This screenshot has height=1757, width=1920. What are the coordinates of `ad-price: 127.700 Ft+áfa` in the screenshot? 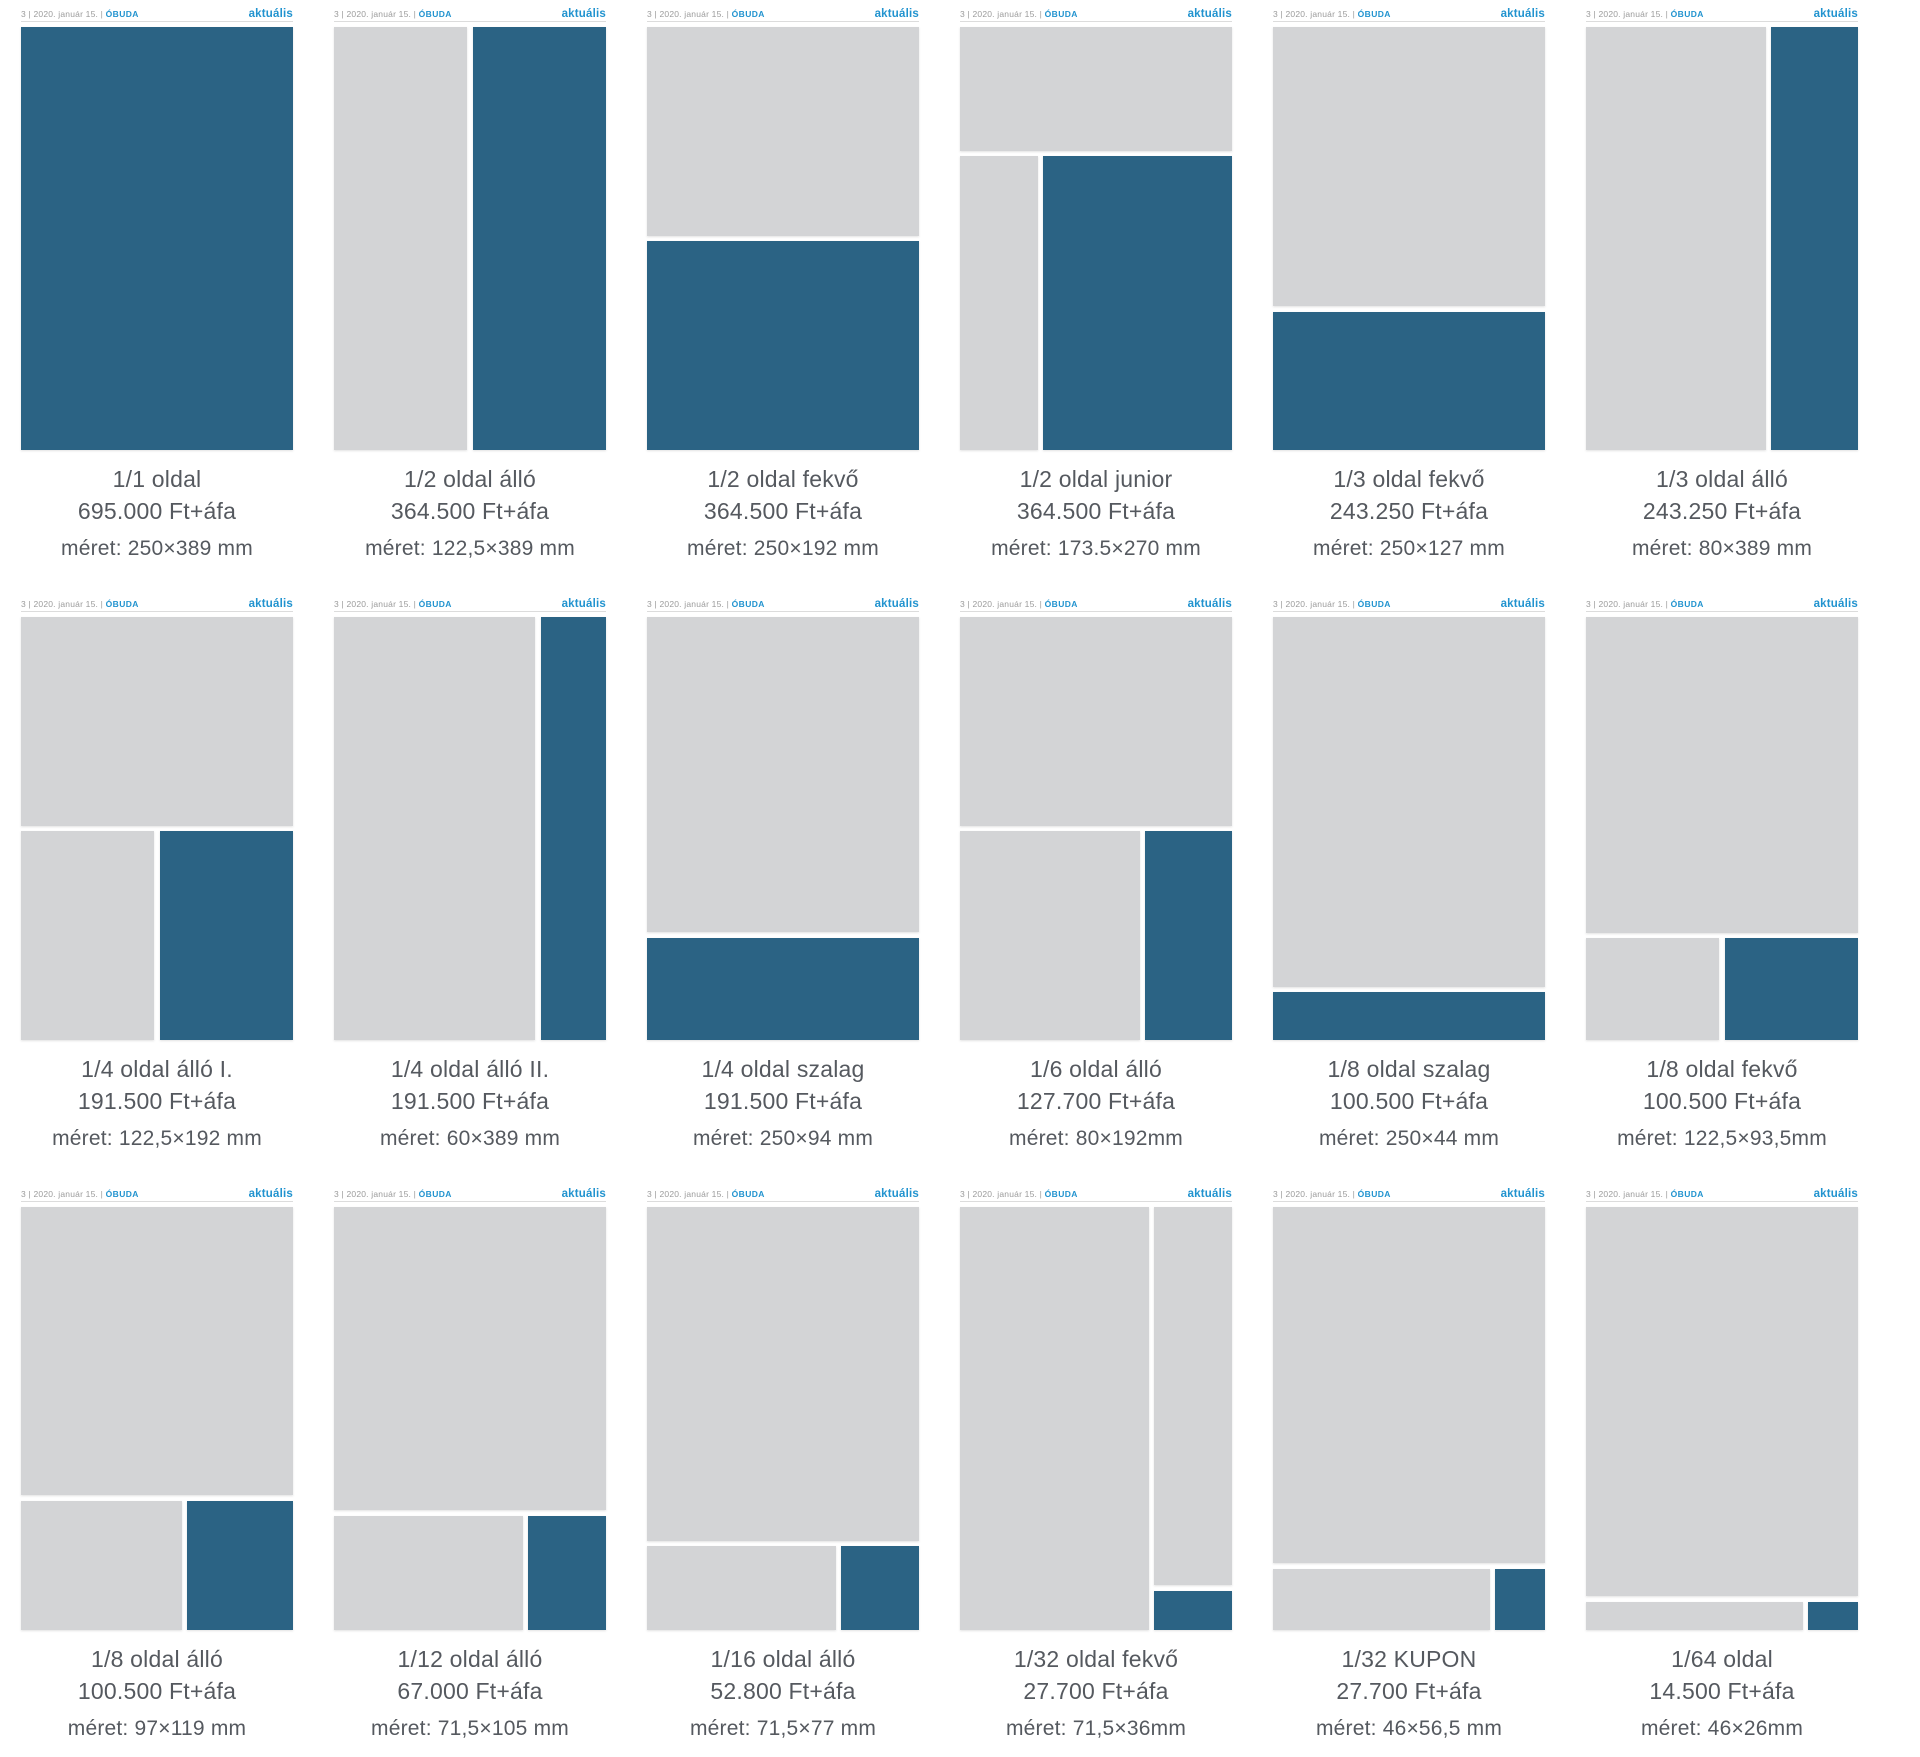 It's located at (1096, 1101).